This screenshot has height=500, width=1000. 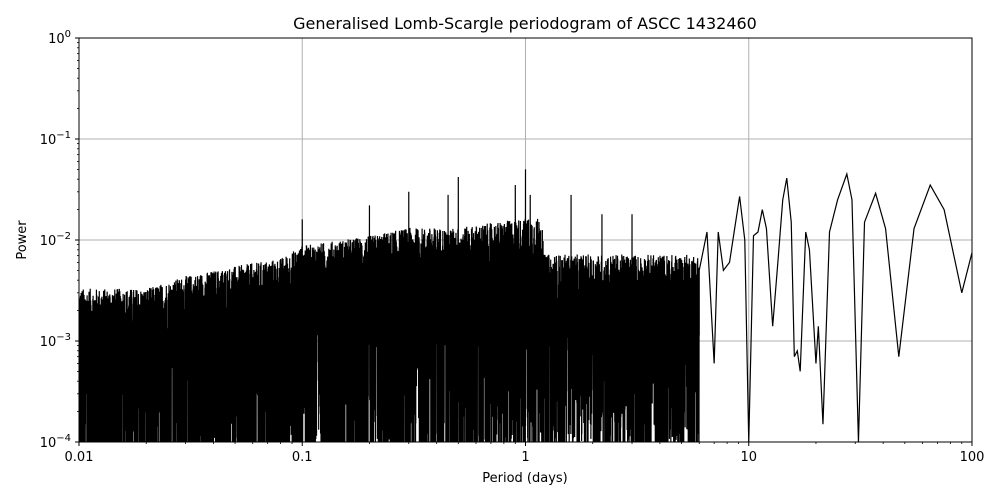 What do you see at coordinates (525, 478) in the screenshot?
I see `x-axis-label: Period (days)` at bounding box center [525, 478].